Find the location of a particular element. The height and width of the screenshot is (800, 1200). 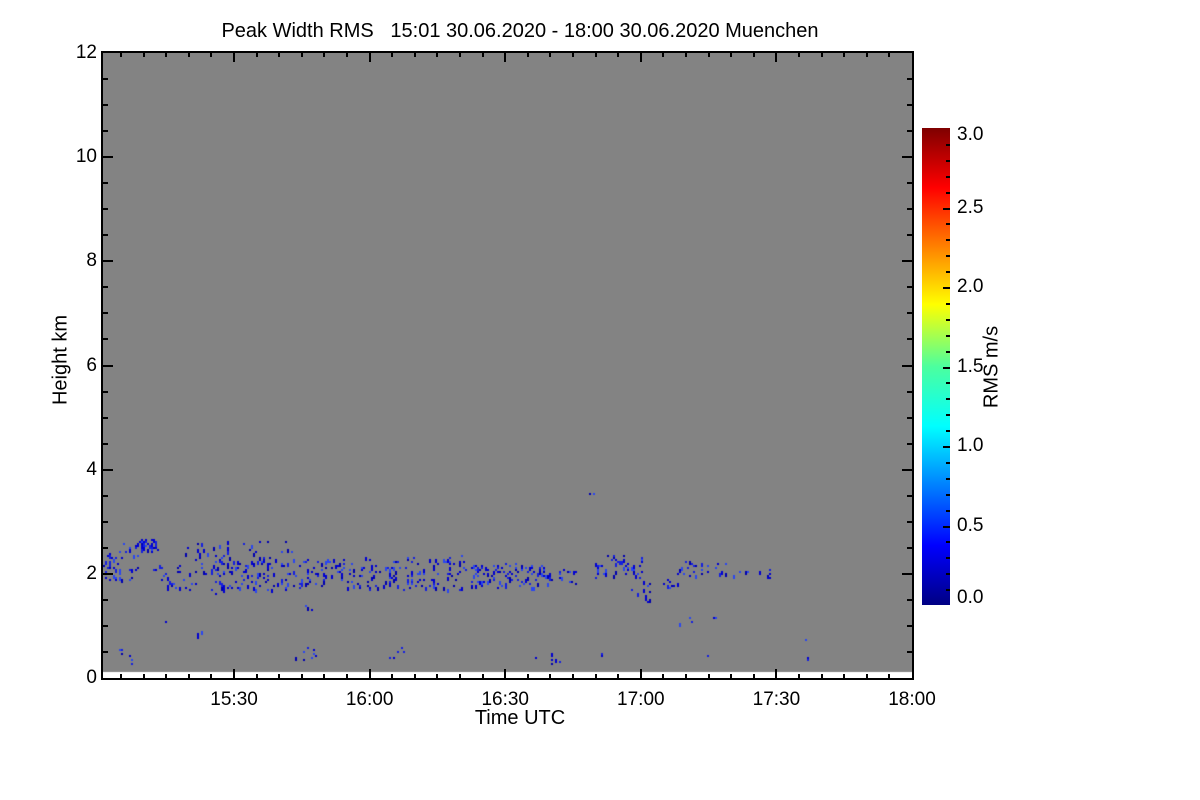

y-axis-title: Height km is located at coordinates (60, 360).